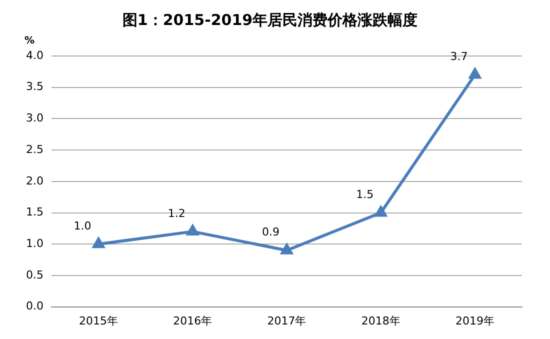 The height and width of the screenshot is (339, 550). Describe the element at coordinates (98, 321) in the screenshot. I see `x-tick-label: 2015年` at that location.